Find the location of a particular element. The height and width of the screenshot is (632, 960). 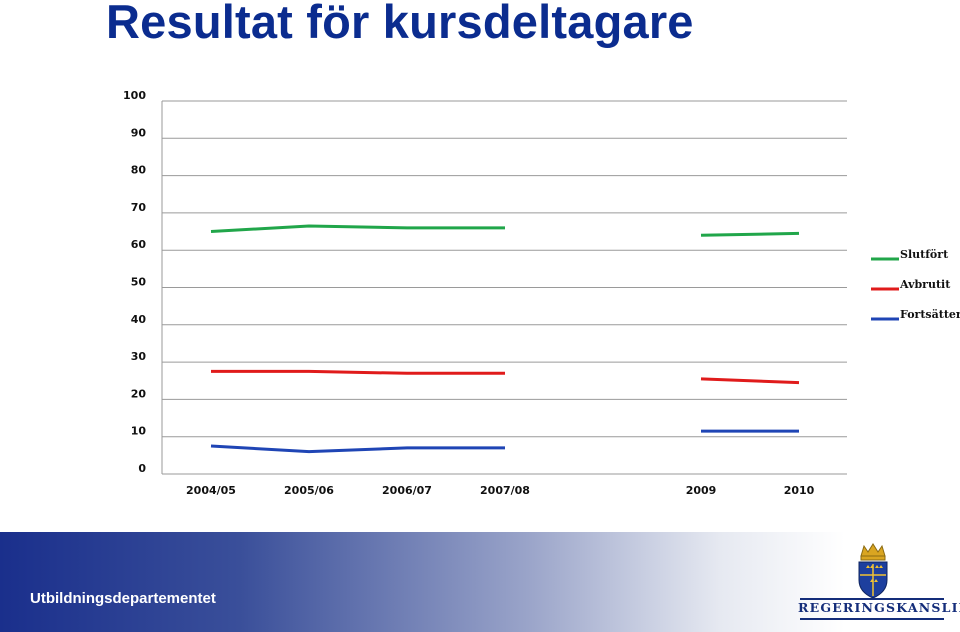

y-tick-label: 0 is located at coordinates (142, 468).